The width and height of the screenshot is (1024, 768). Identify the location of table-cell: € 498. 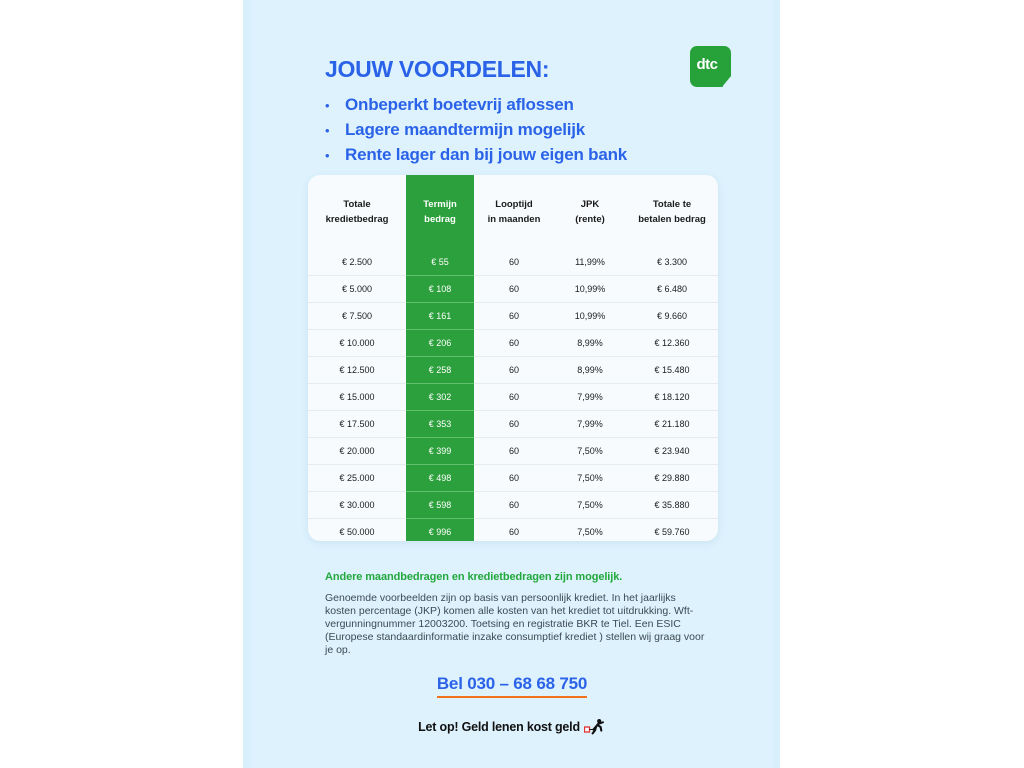
(440, 478).